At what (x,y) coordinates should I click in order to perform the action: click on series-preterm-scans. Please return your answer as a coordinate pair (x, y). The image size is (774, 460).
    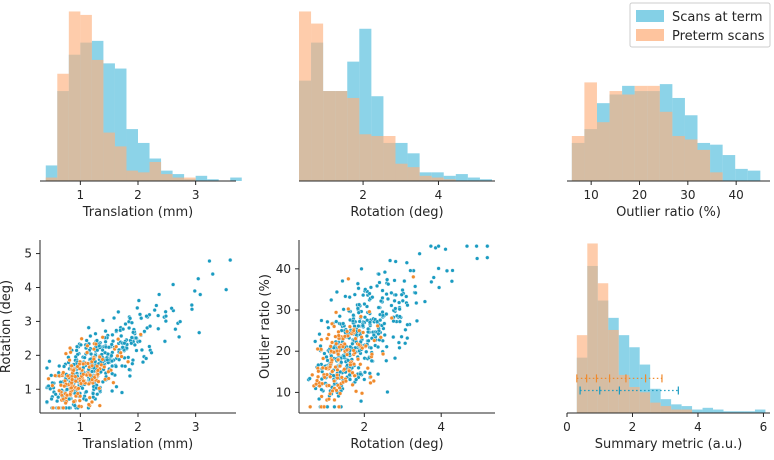
    Looking at the image, I should click on (647, 131).